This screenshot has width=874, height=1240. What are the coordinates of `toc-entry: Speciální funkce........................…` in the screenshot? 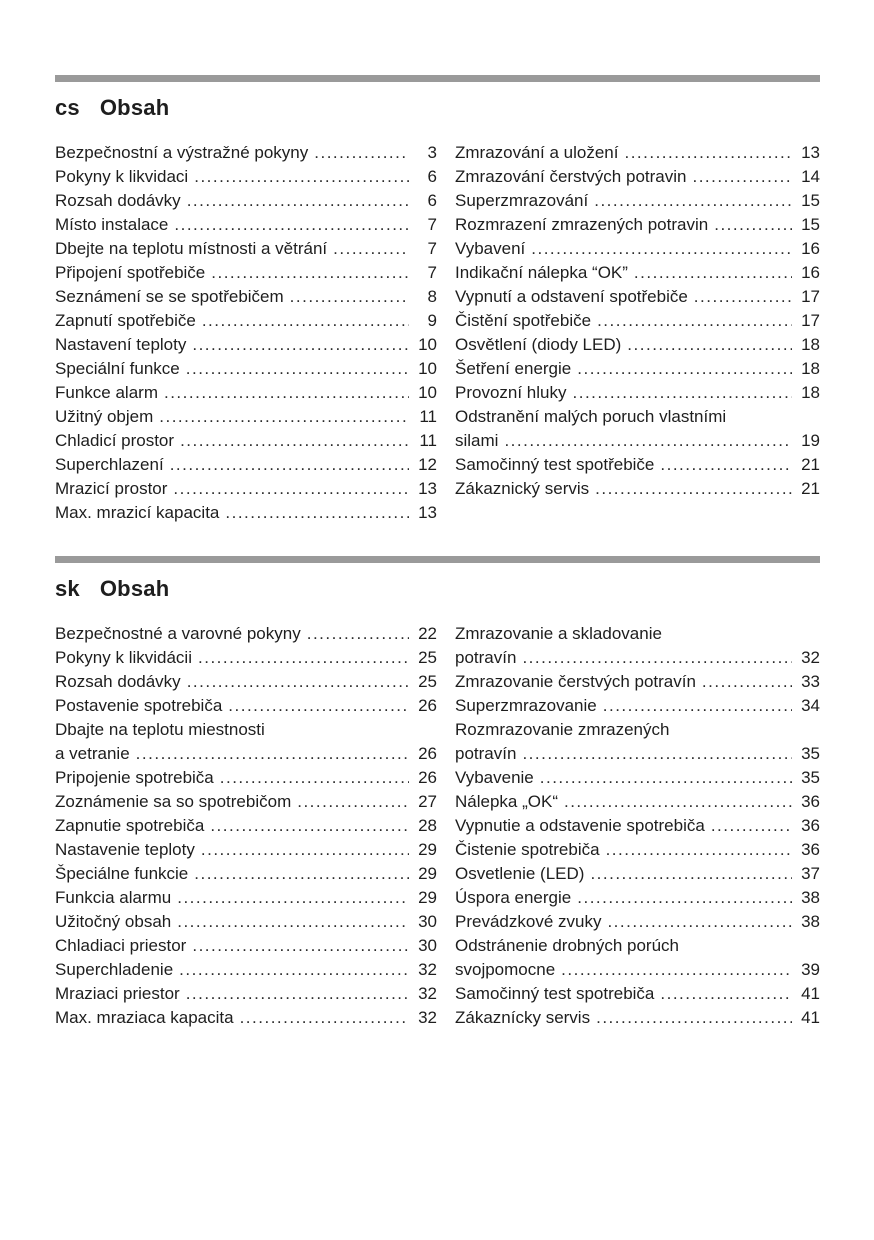 It's located at (246, 369).